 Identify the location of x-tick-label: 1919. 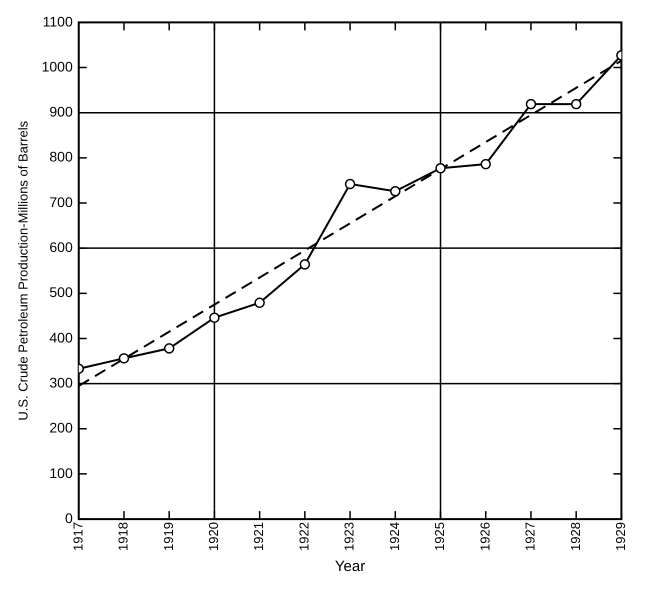
(168, 536).